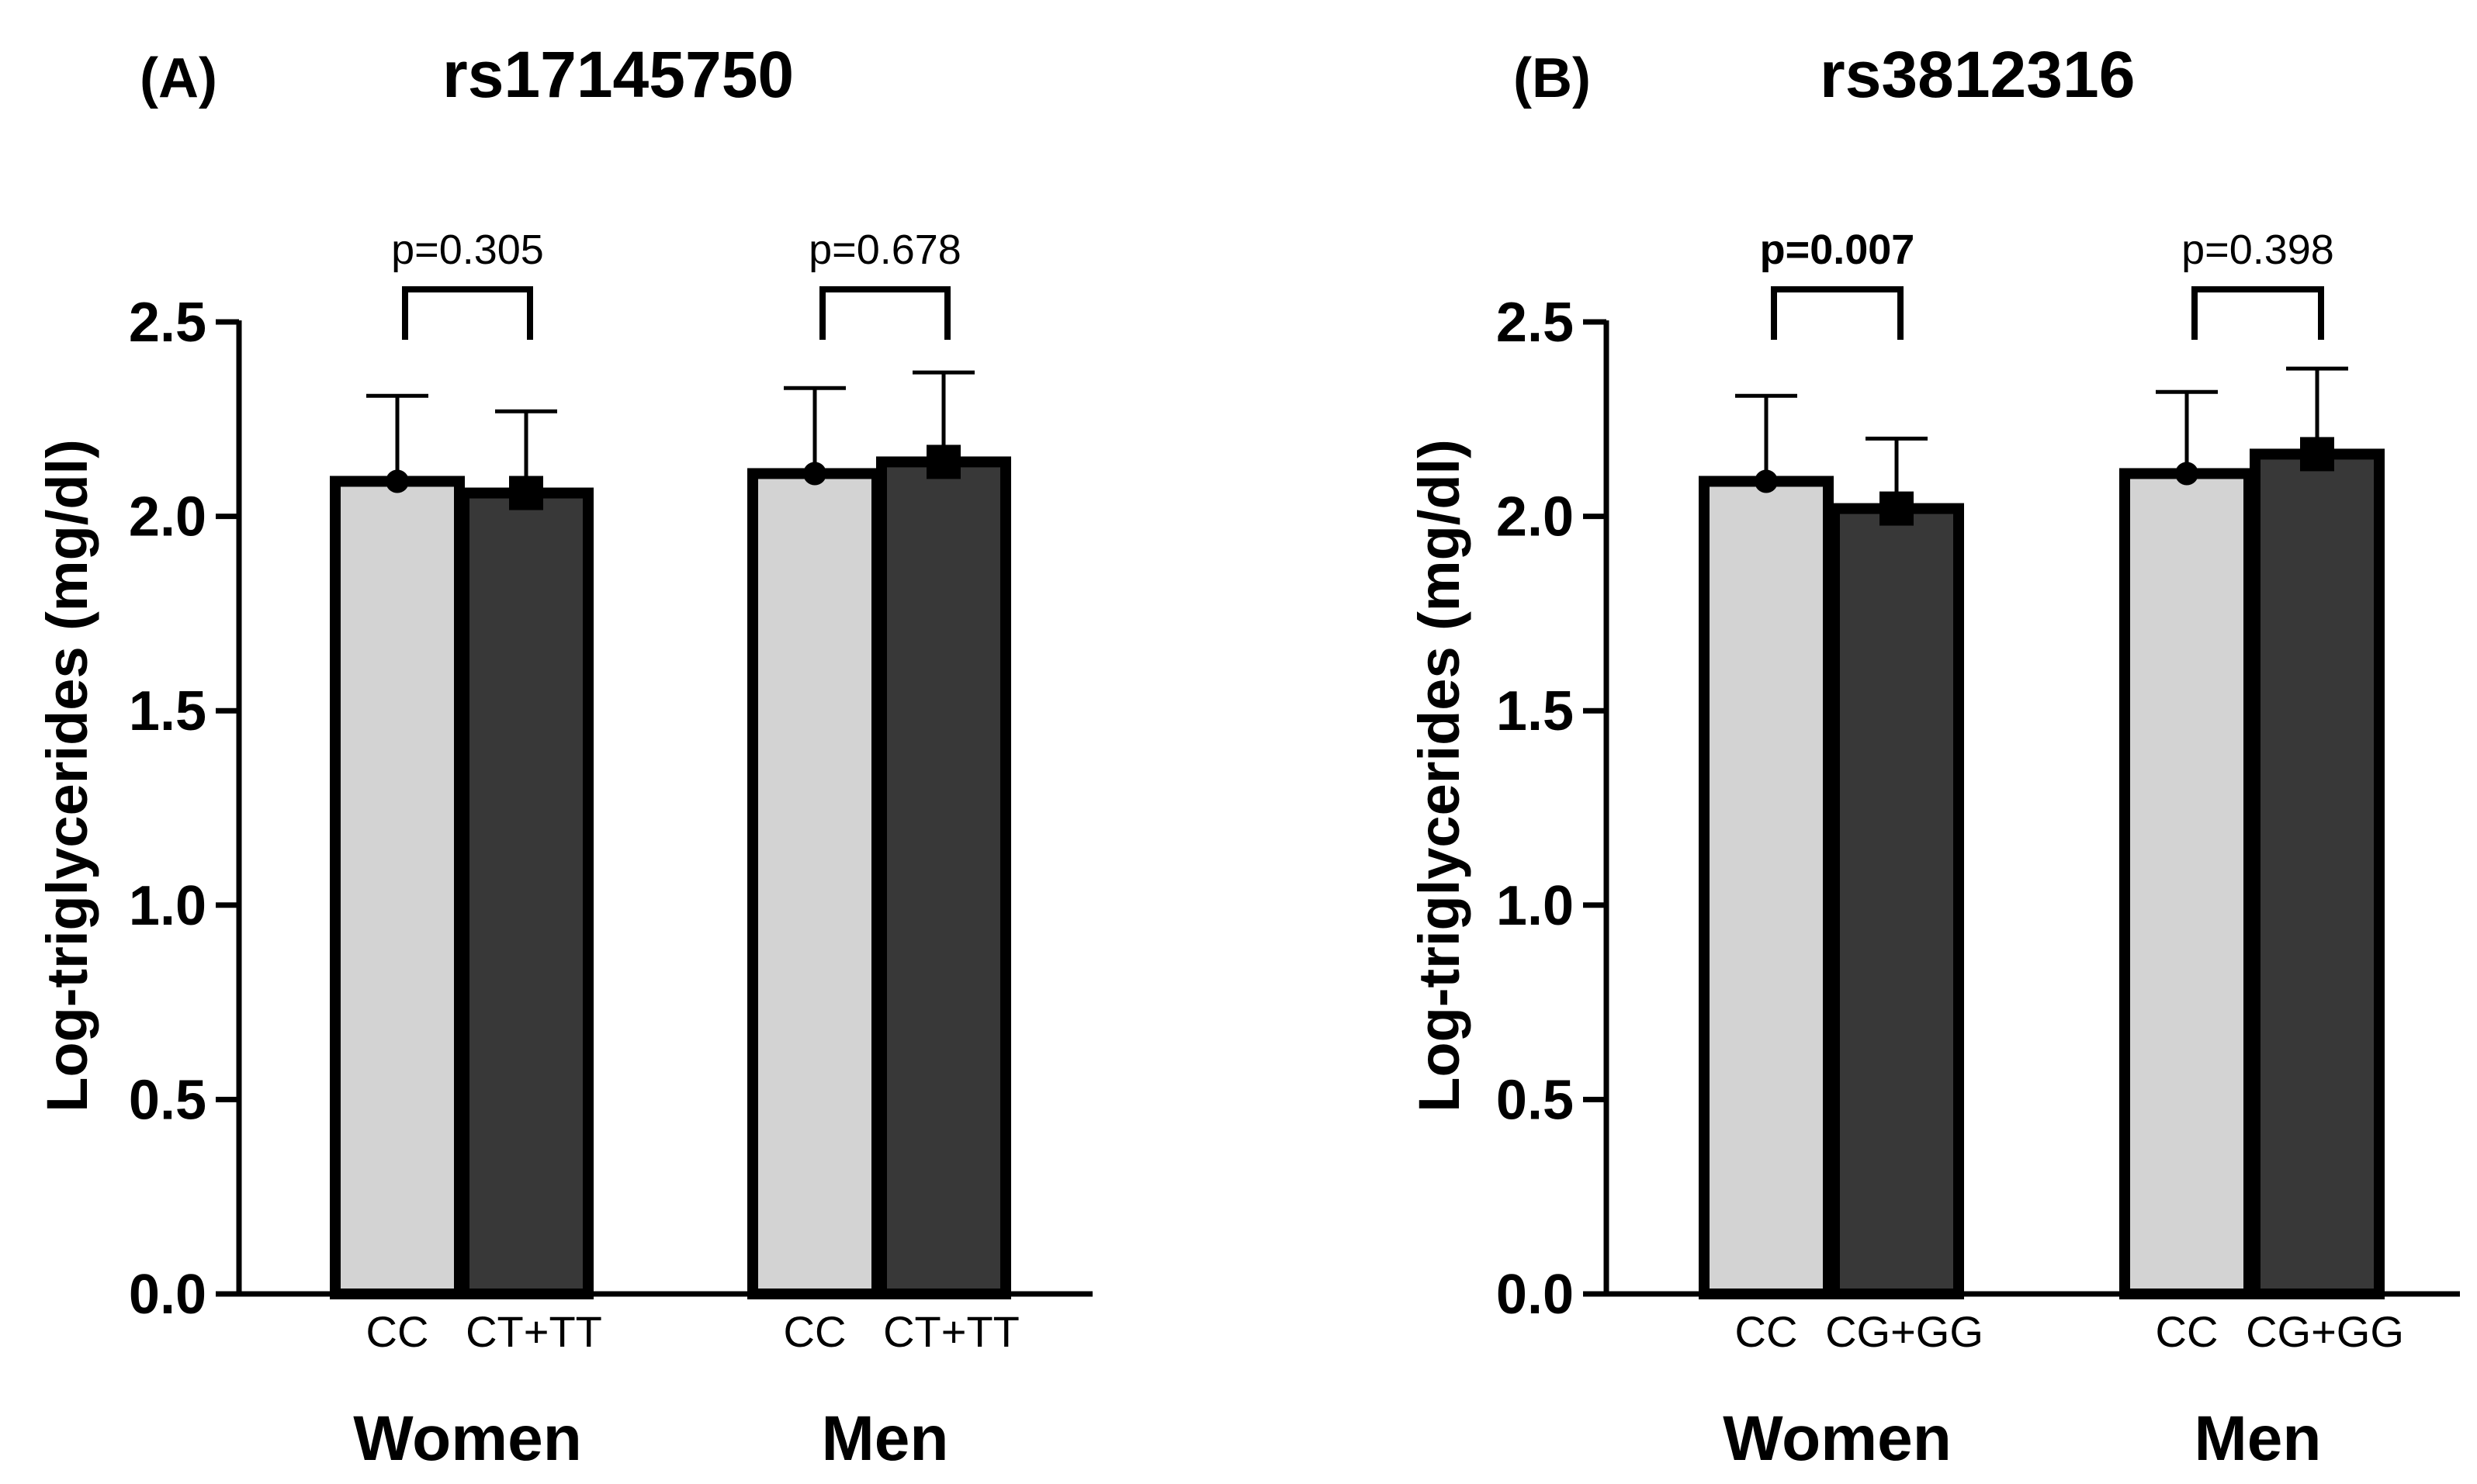 The image size is (2477, 1484). I want to click on panel-b-ylabel: Log-triglycerides (mg/dl), so click(1439, 775).